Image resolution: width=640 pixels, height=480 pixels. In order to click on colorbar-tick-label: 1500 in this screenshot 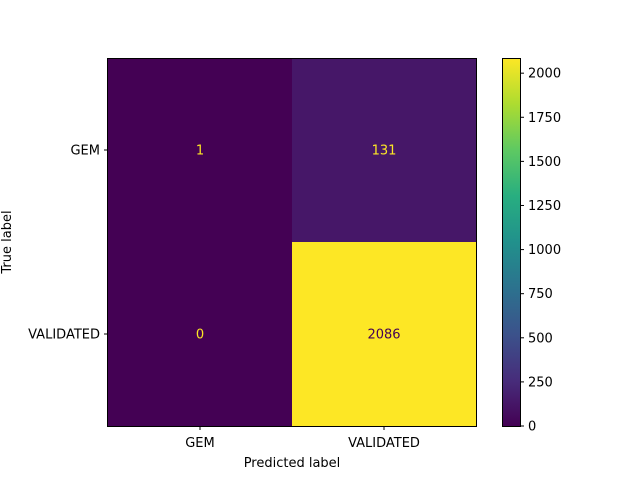, I will do `click(544, 162)`.